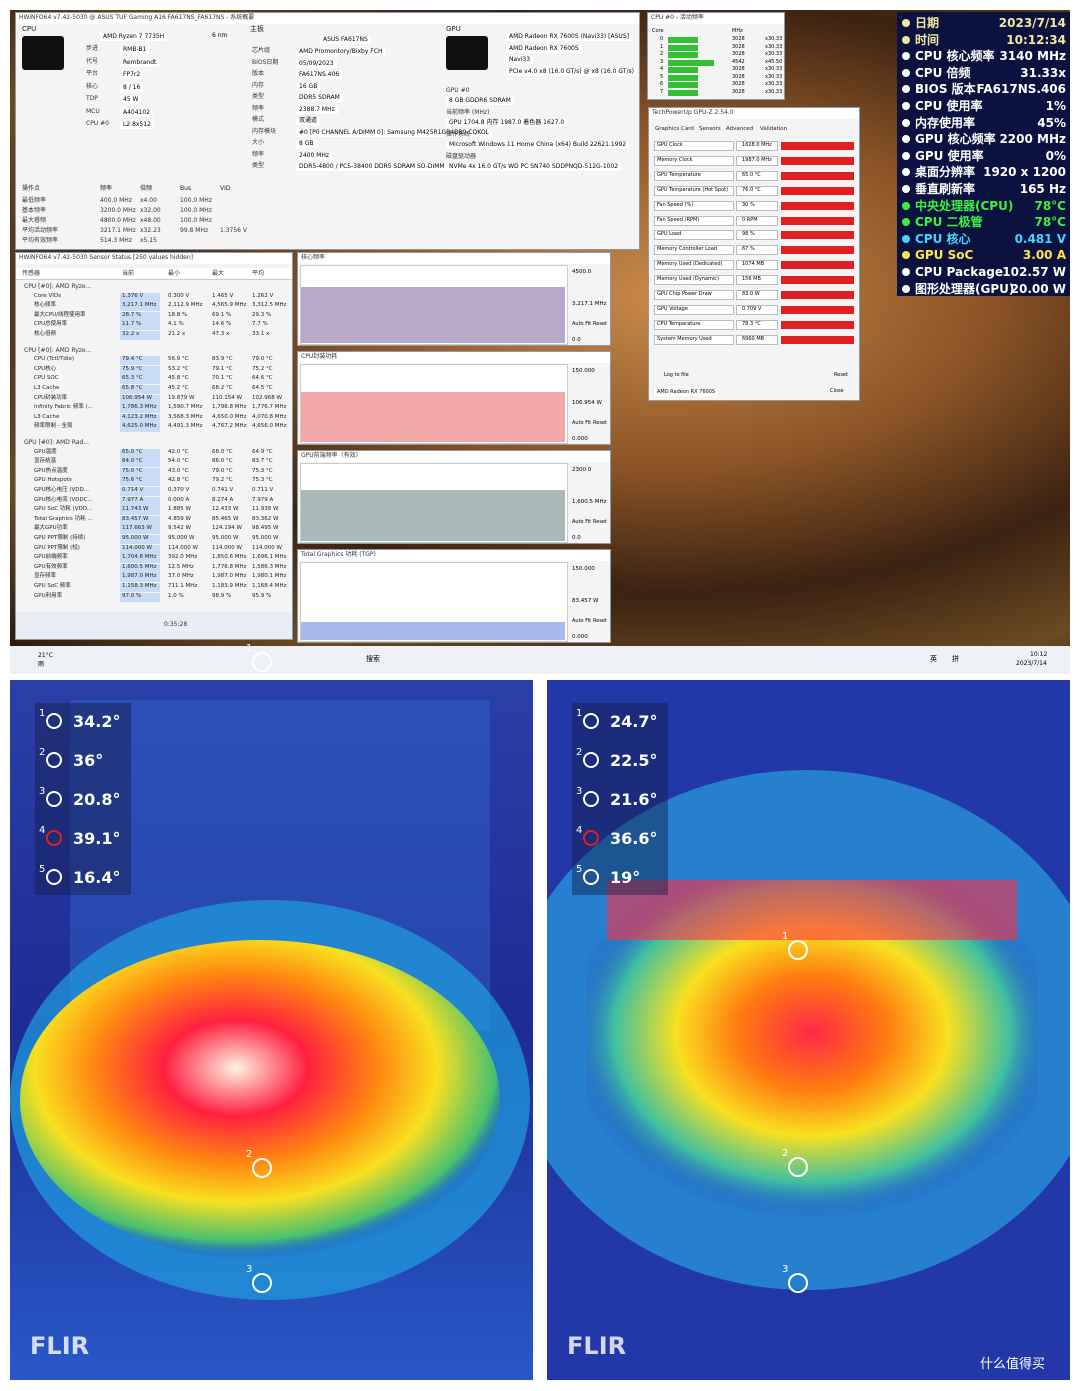 This screenshot has height=1391, width=1080. Describe the element at coordinates (676, 375) in the screenshot. I see `checkbox-label: Log to file` at that location.